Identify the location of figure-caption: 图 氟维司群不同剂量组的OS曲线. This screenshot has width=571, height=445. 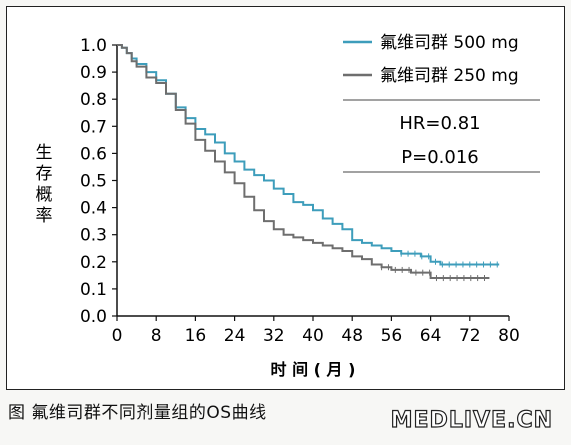
(137, 413).